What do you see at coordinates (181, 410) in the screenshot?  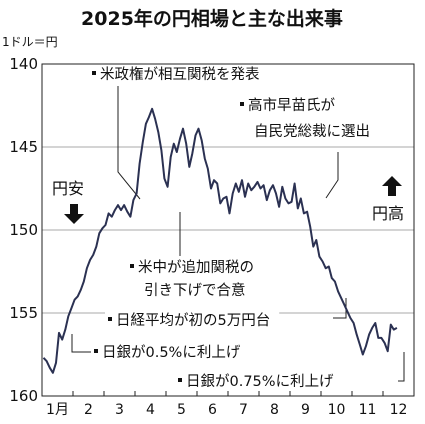 I see `x-tick-5: 5` at bounding box center [181, 410].